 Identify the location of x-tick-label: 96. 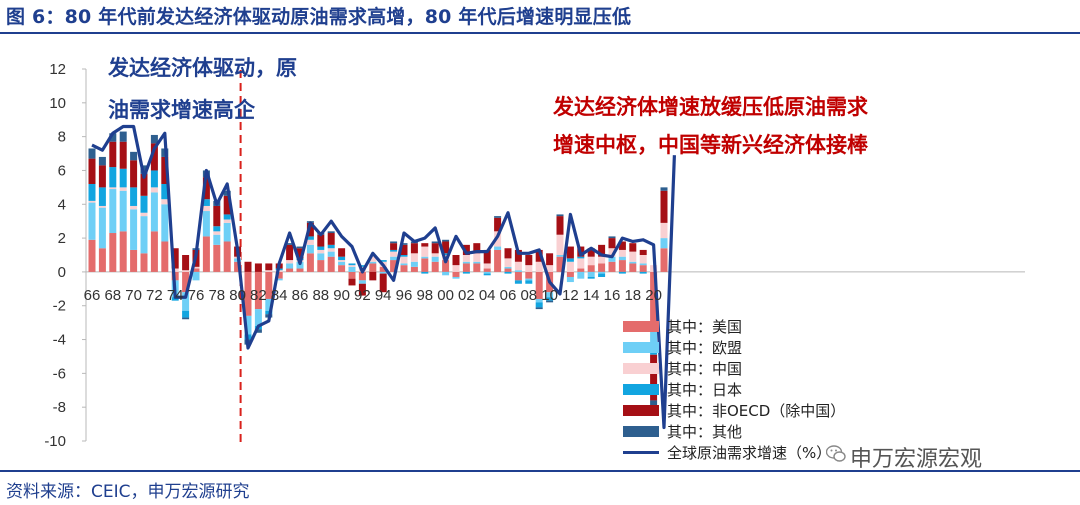
(404, 295).